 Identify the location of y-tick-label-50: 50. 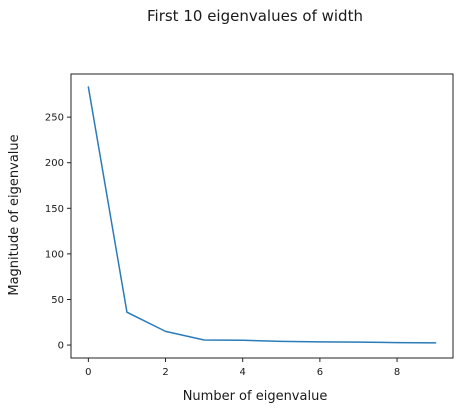
(57, 300).